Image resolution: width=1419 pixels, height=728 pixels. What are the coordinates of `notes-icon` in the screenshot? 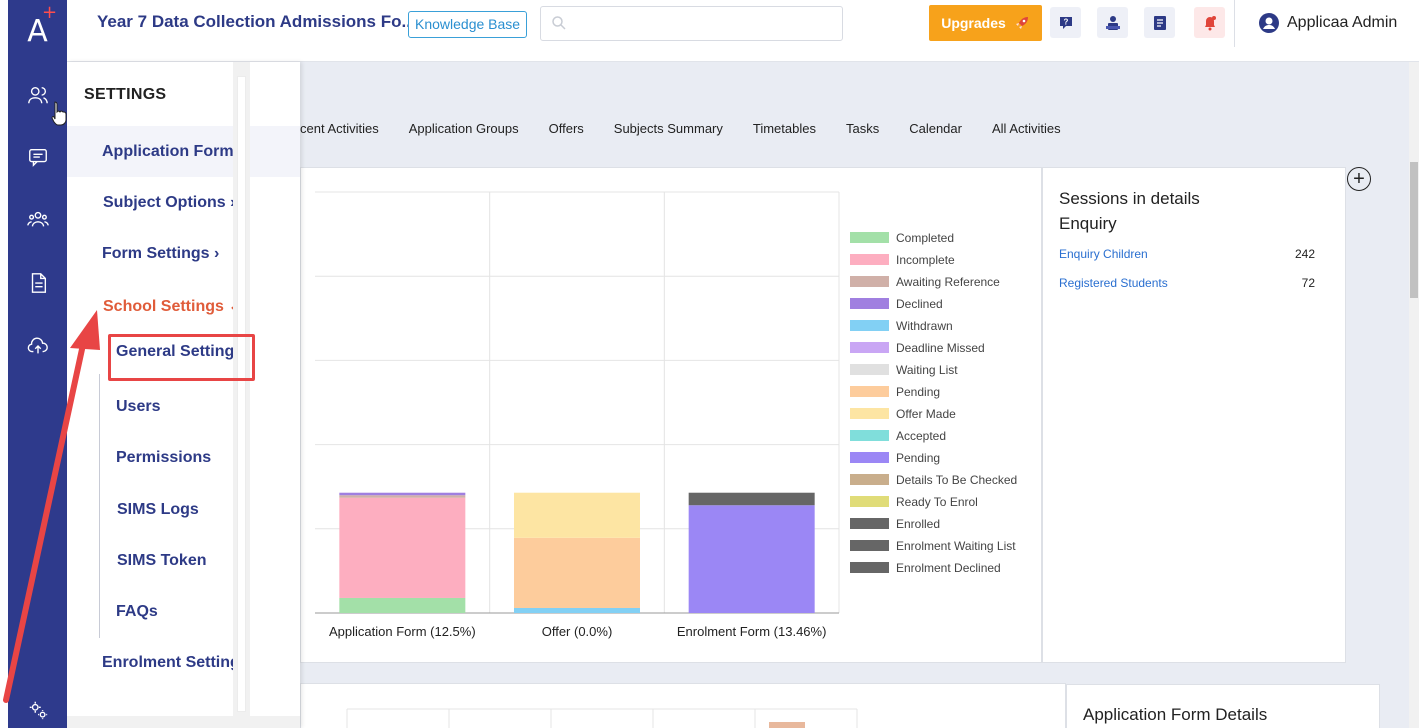 It's located at (1159, 22).